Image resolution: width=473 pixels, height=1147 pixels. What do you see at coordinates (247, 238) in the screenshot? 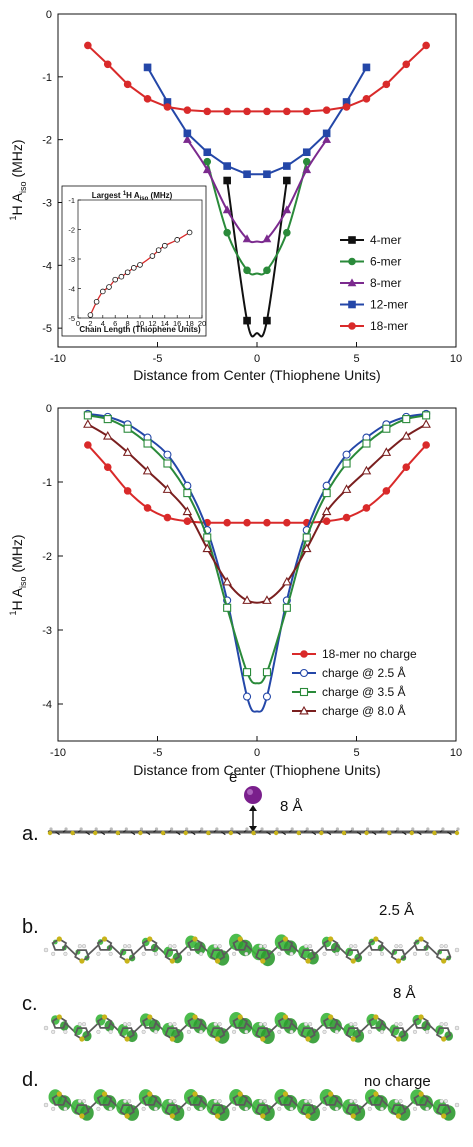
I see `chart1-point-8-mer` at bounding box center [247, 238].